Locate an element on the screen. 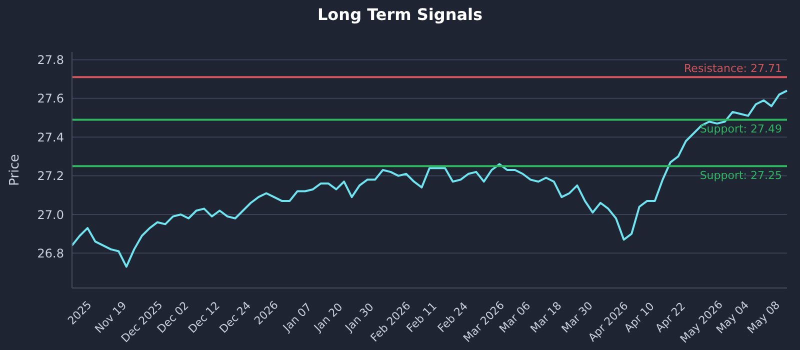 This screenshot has height=350, width=800. y-tick-label: 27.6 is located at coordinates (50, 99).